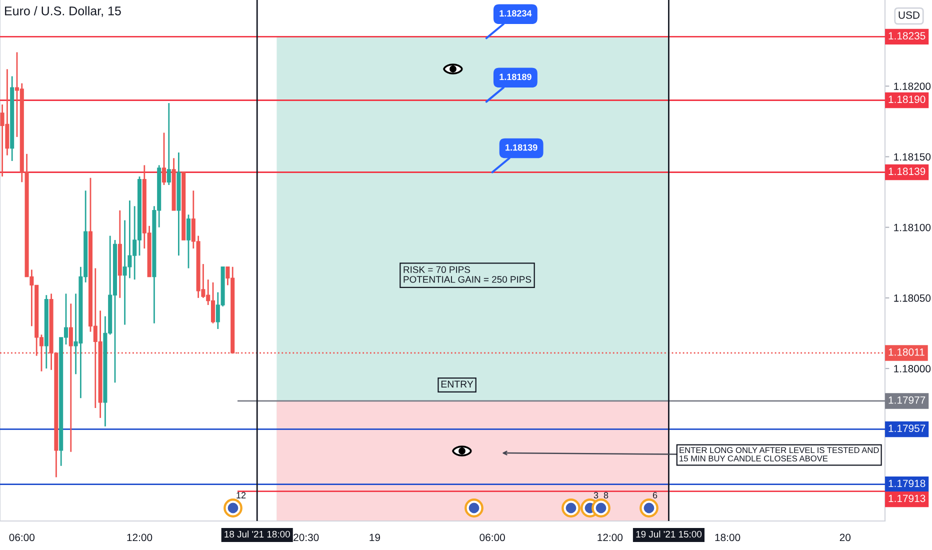  Describe the element at coordinates (306, 538) in the screenshot. I see `x-tick-label: 20:30` at that location.